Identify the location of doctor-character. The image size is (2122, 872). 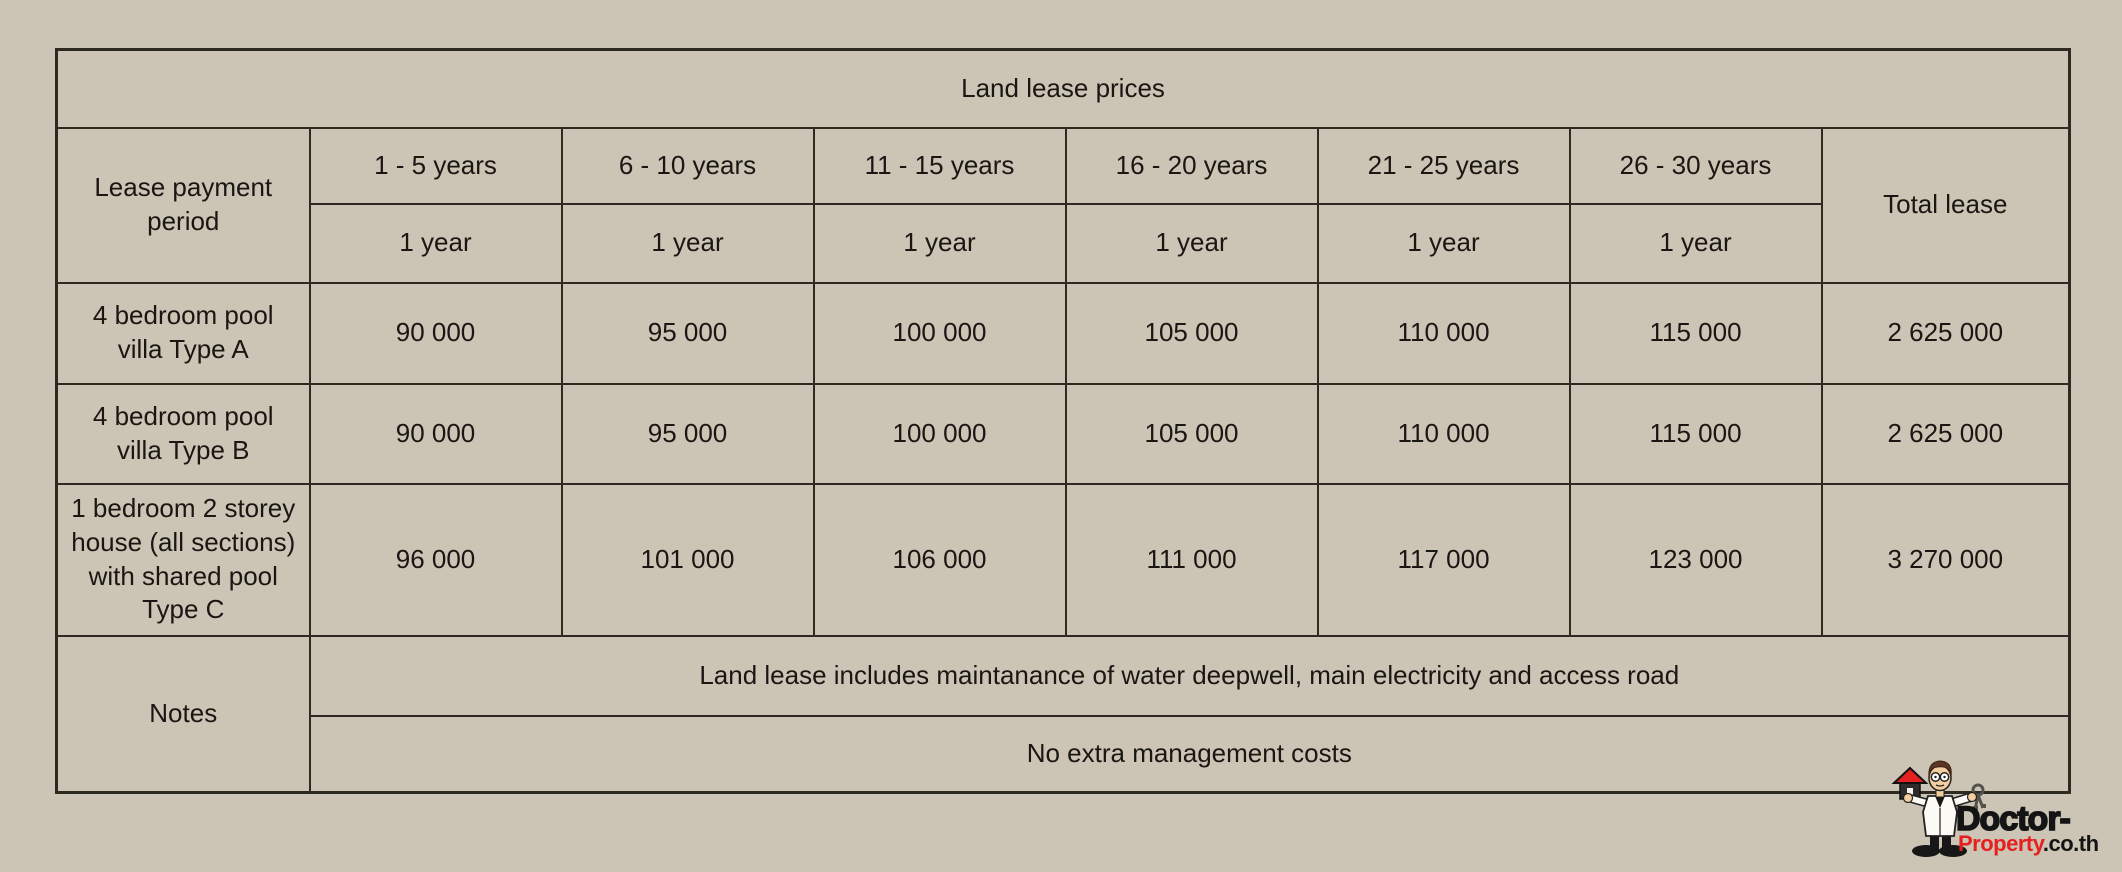
(1940, 808).